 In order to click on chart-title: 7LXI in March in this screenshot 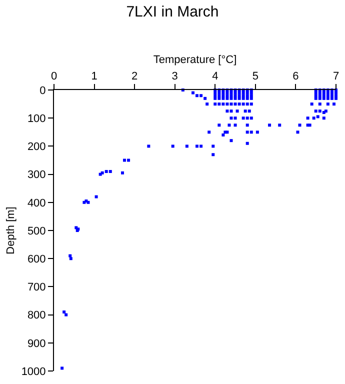, I will do `click(172, 11)`.